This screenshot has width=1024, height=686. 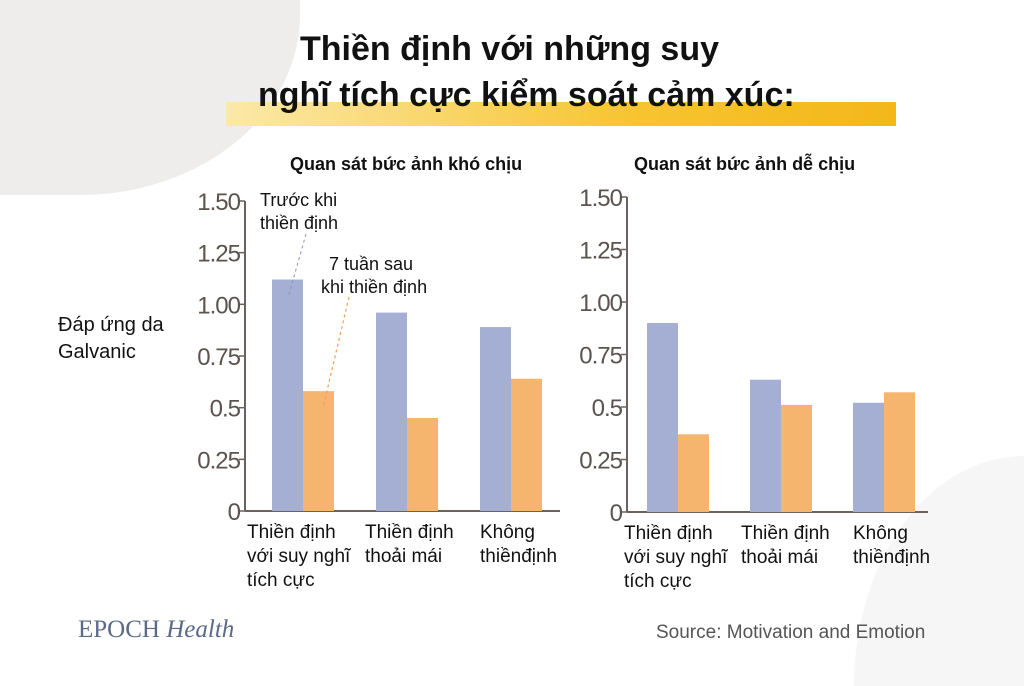 I want to click on brand-logo: EPOCH Health, so click(x=156, y=630).